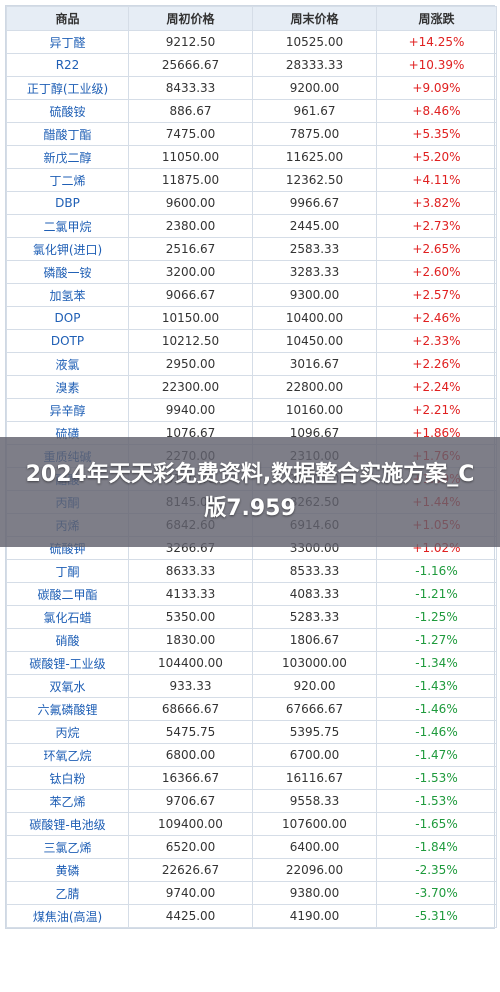 This screenshot has height=992, width=500. What do you see at coordinates (436, 249) in the screenshot?
I see `weekly-change-cell: +2.65%` at bounding box center [436, 249].